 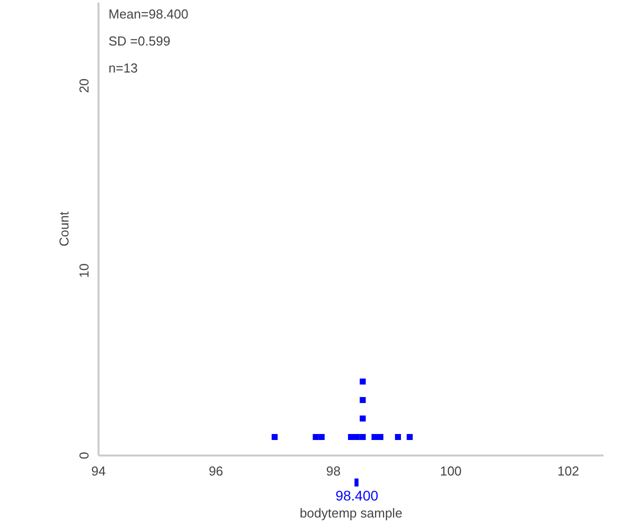 I want to click on x-tick-label: 102, so click(x=568, y=471).